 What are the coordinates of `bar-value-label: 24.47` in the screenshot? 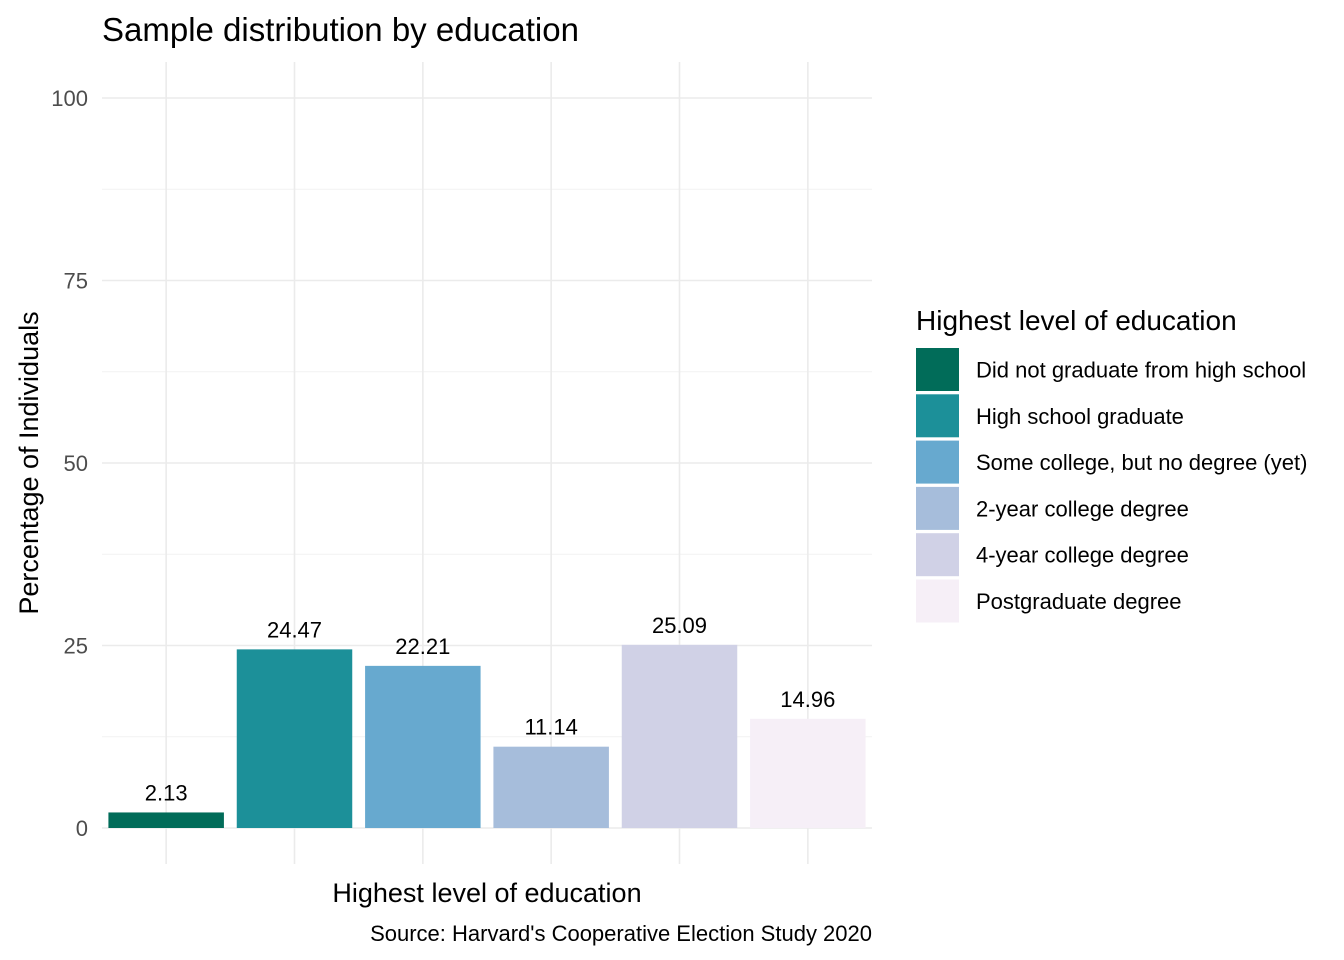 It's located at (294, 629).